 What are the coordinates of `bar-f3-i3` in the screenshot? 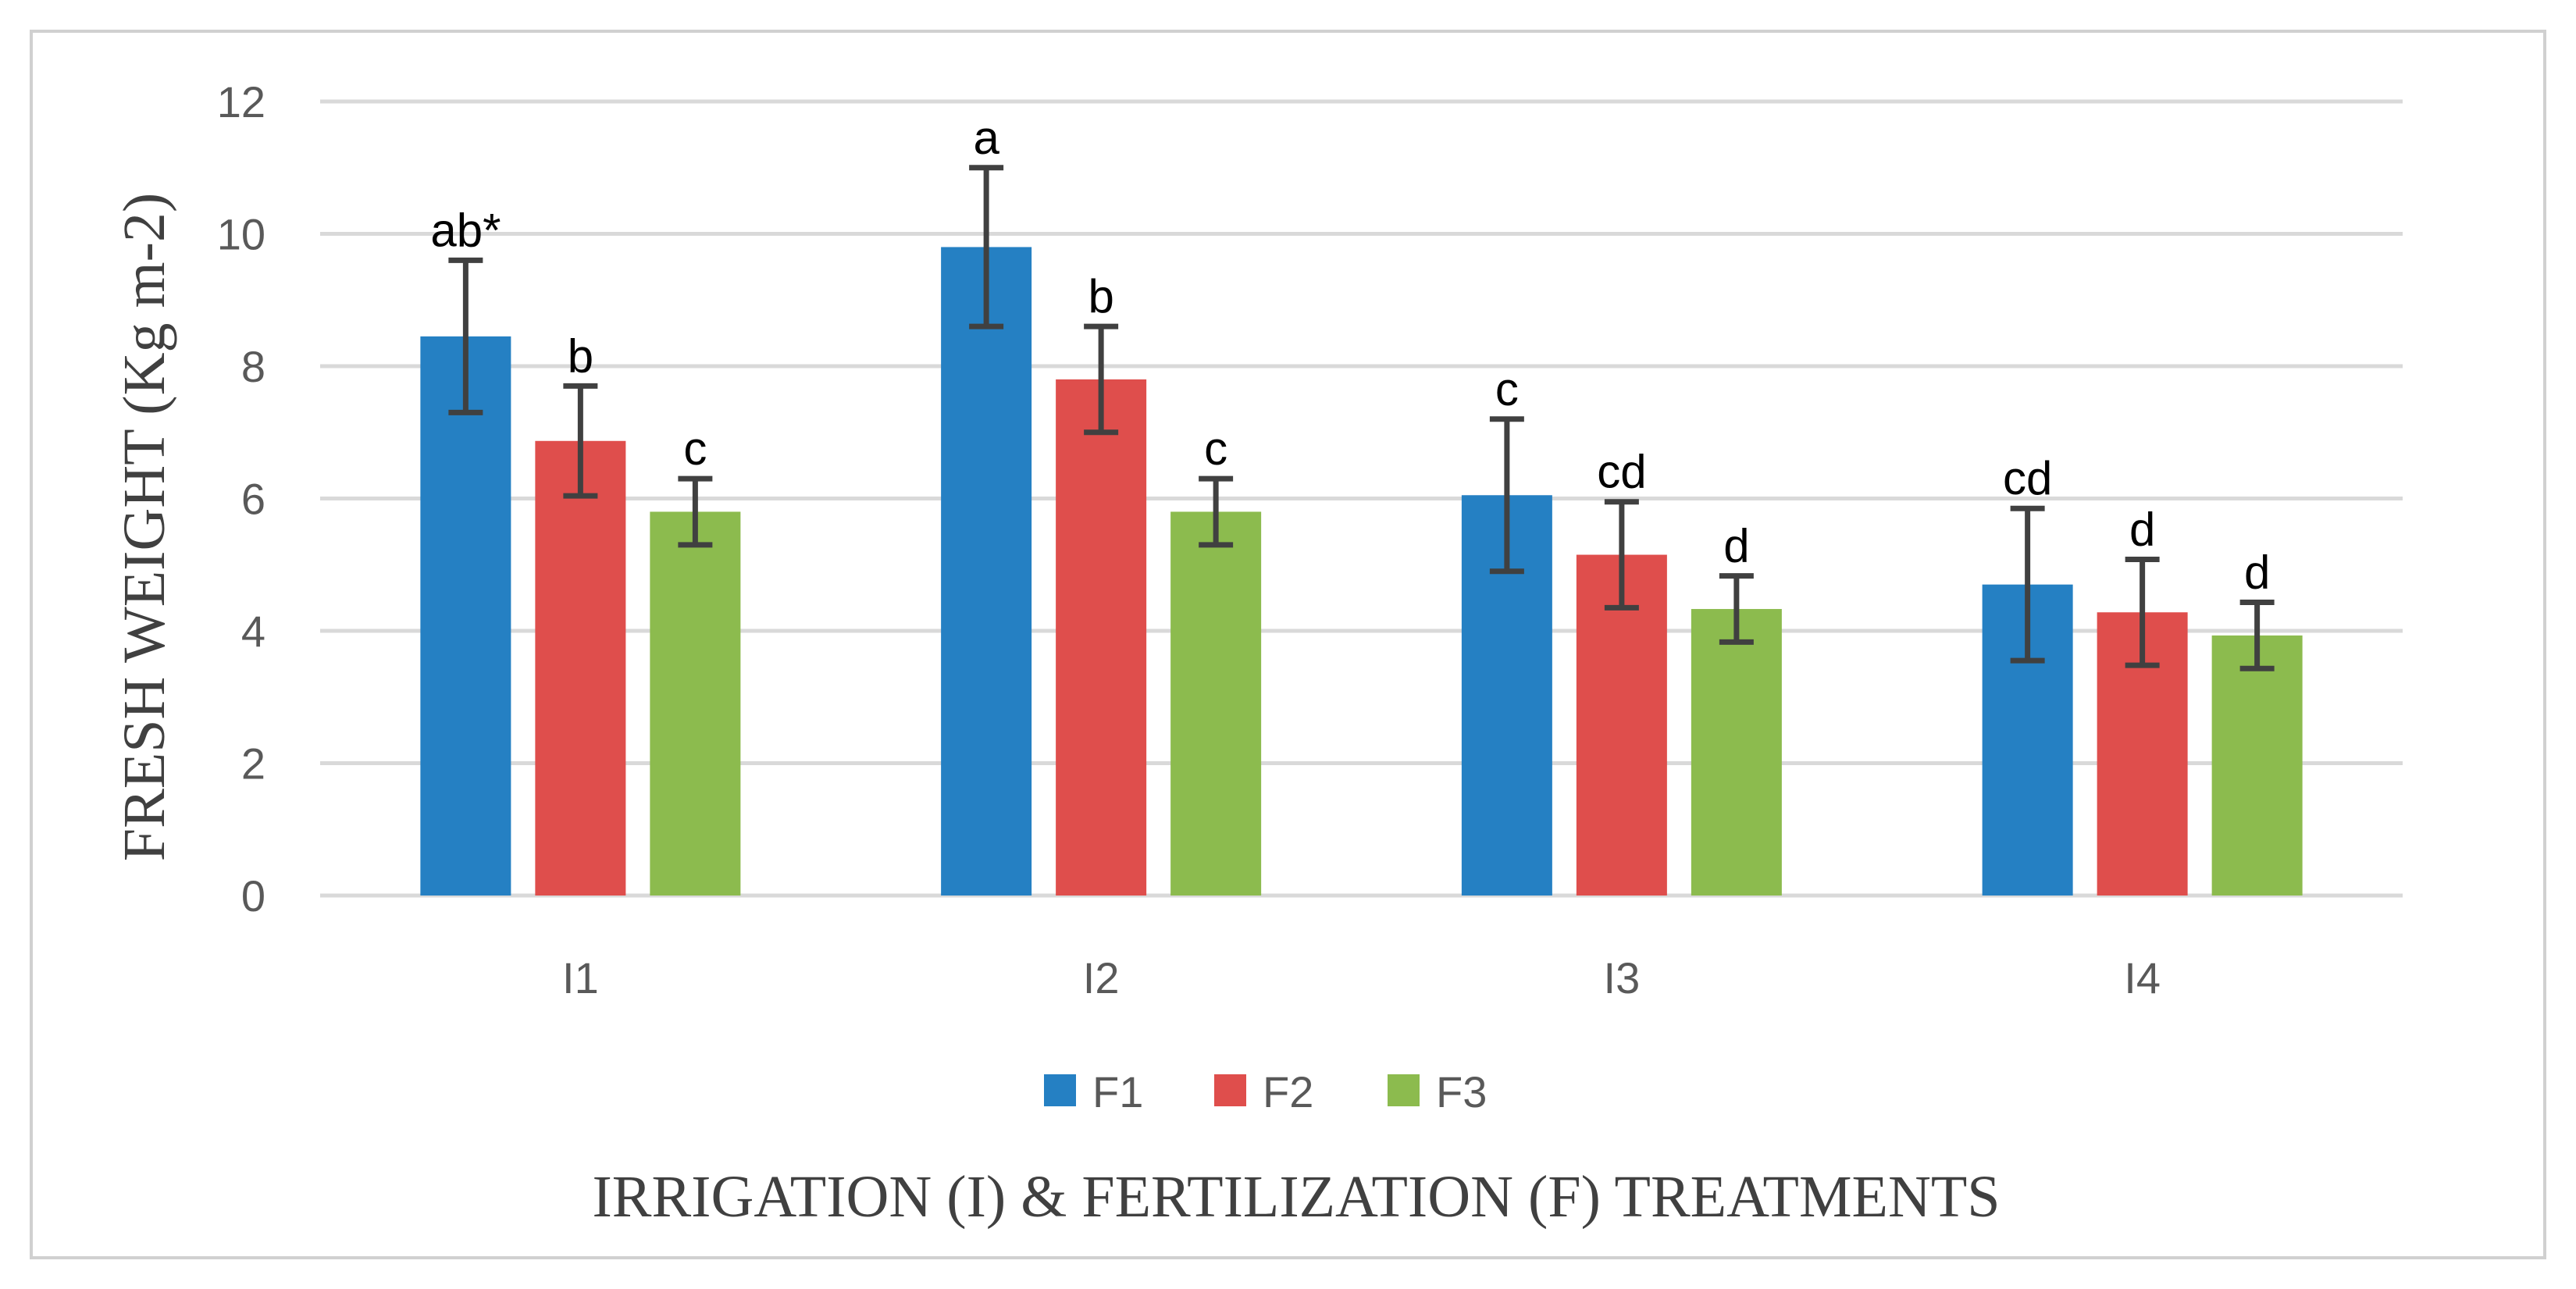 It's located at (1736, 752).